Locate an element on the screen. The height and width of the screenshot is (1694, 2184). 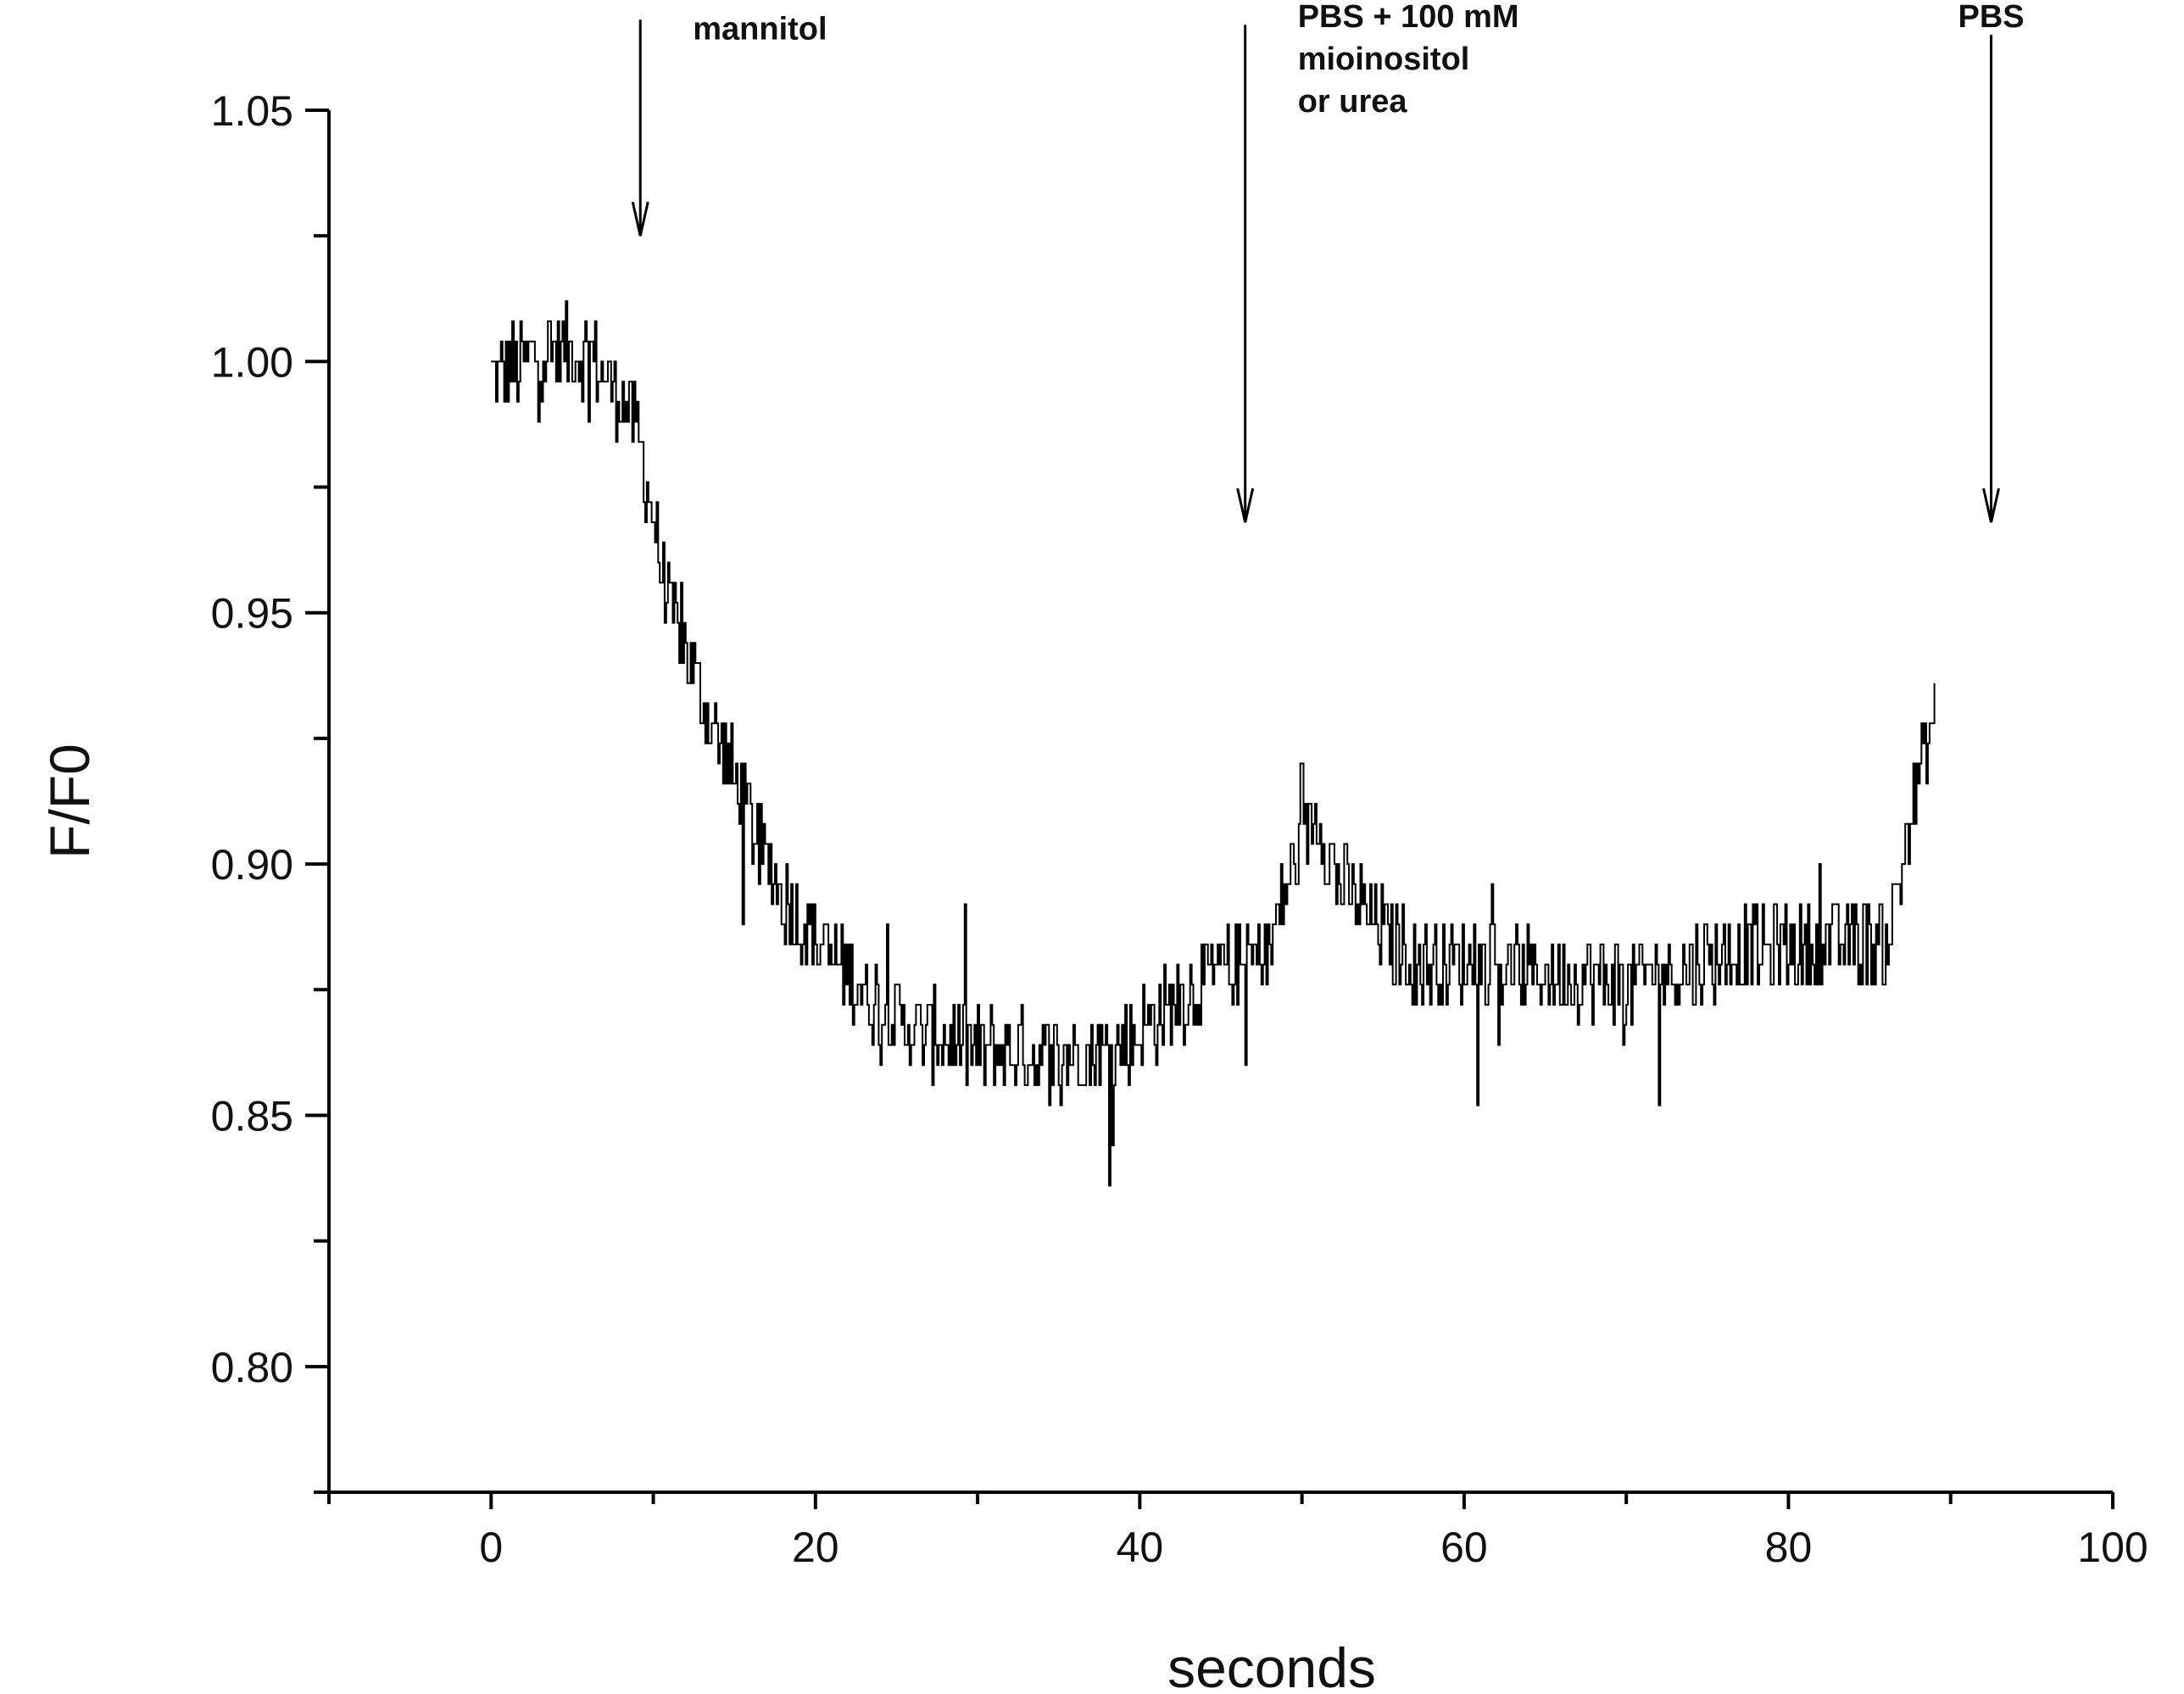
y-tick-label: 0.90 is located at coordinates (252, 865).